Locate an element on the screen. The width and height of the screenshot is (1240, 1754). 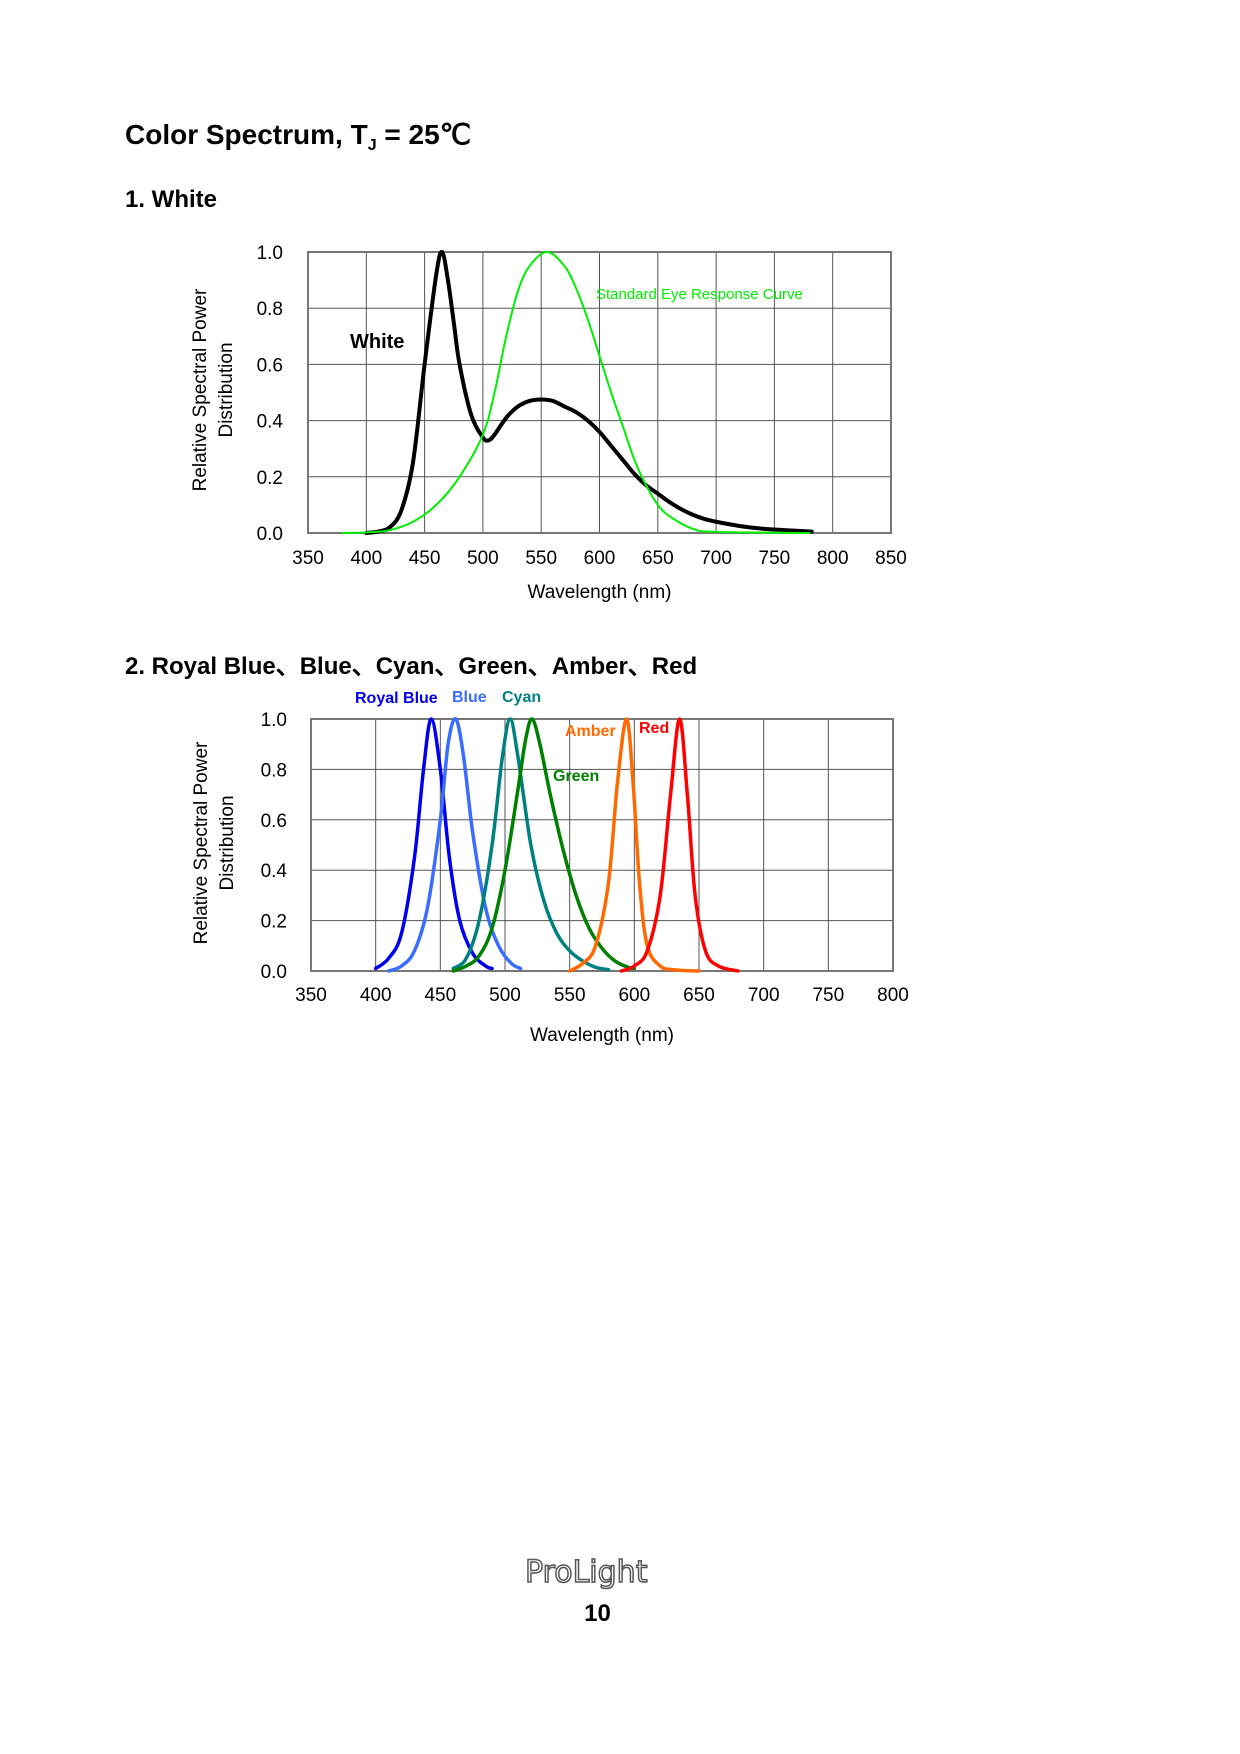
x-tick-label: 850 is located at coordinates (891, 558).